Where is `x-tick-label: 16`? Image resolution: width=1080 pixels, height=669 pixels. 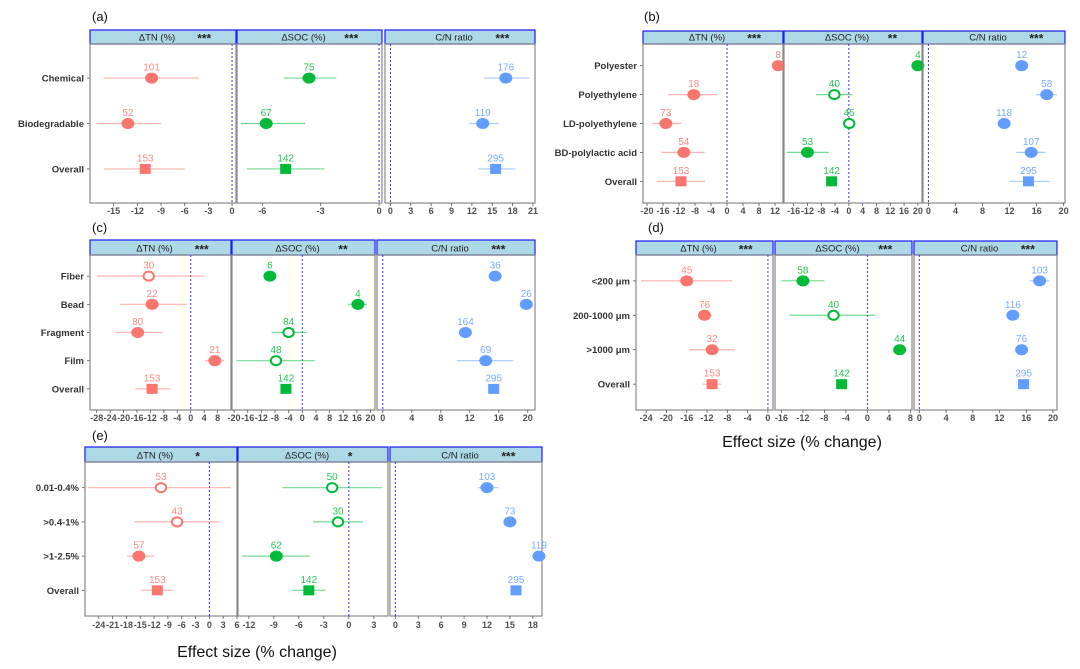 x-tick-label: 16 is located at coordinates (904, 211).